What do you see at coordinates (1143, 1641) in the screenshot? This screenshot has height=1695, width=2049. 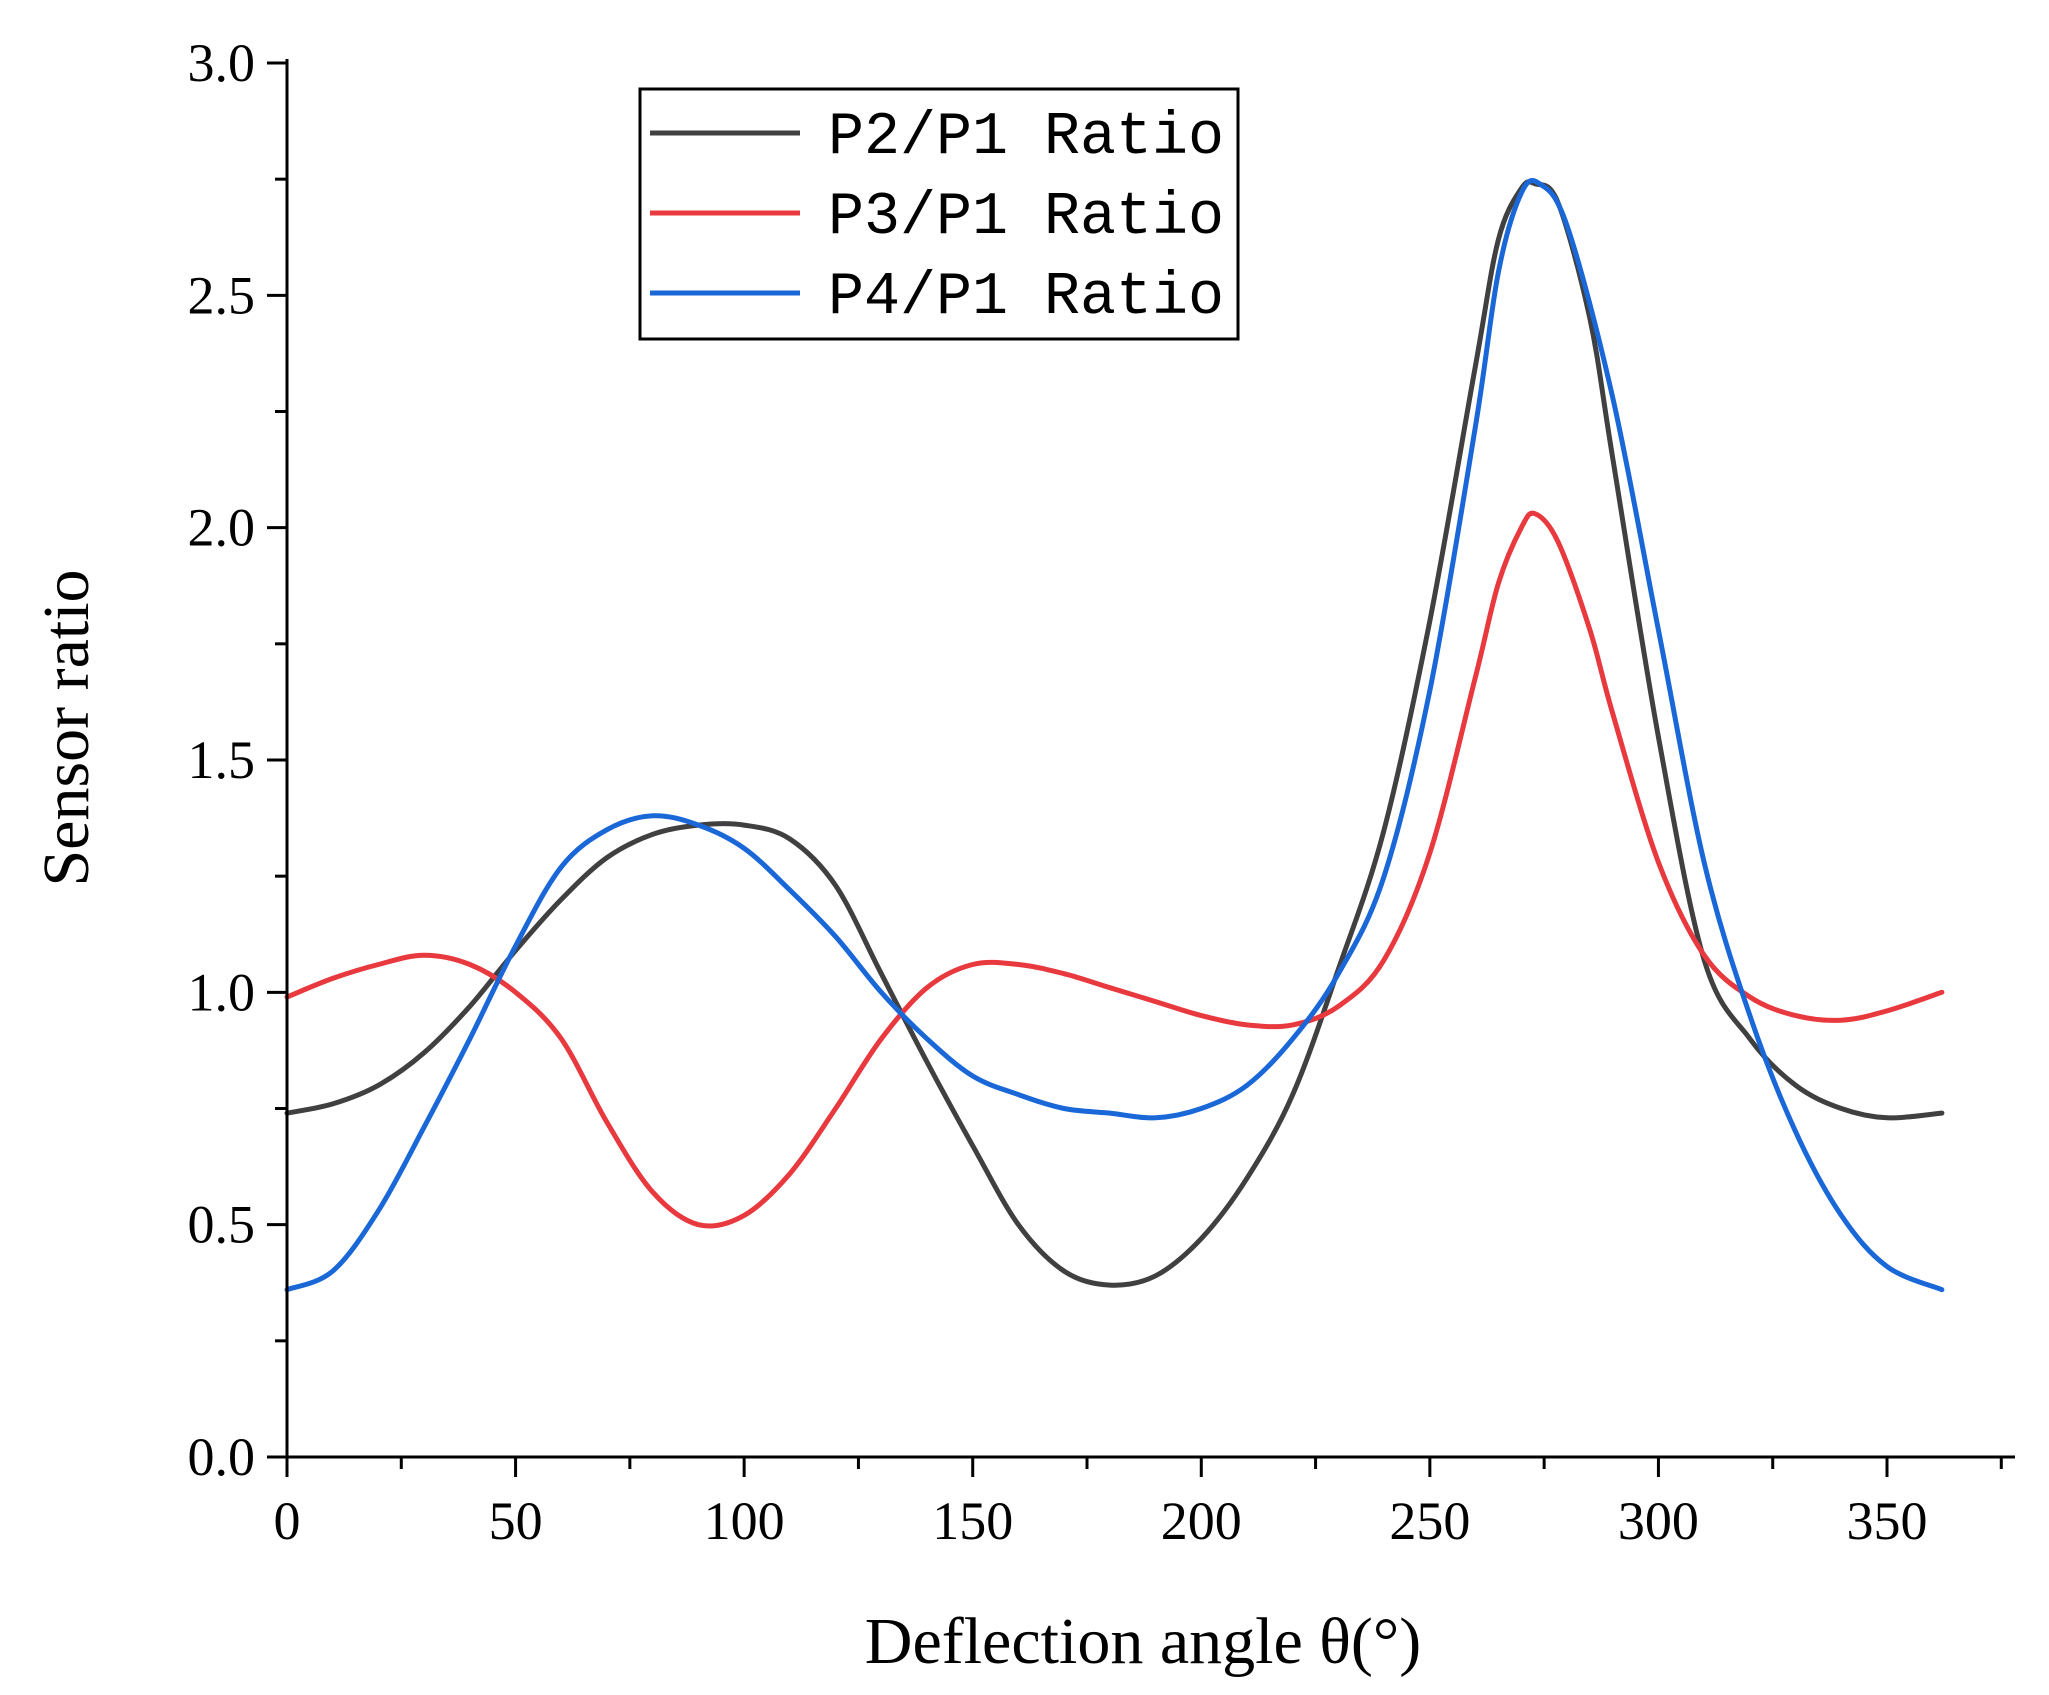 I see `x-axis-title: Deflection angle θ(°)` at bounding box center [1143, 1641].